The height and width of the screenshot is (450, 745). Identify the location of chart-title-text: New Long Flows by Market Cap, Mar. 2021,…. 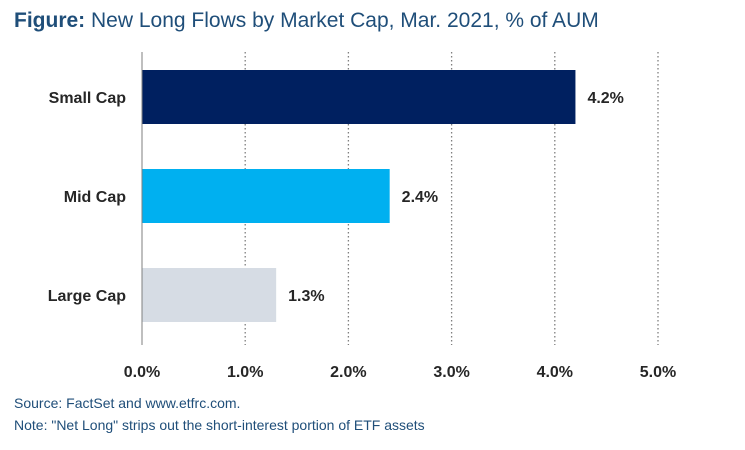
(345, 20).